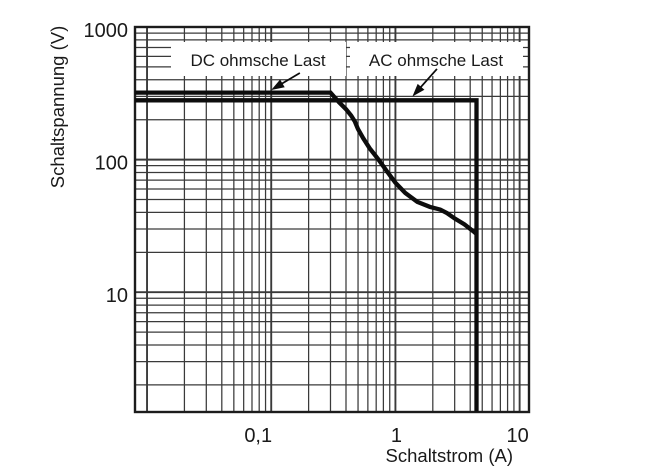 This screenshot has height=472, width=661. Describe the element at coordinates (517, 436) in the screenshot. I see `x-tick-label: 10` at that location.